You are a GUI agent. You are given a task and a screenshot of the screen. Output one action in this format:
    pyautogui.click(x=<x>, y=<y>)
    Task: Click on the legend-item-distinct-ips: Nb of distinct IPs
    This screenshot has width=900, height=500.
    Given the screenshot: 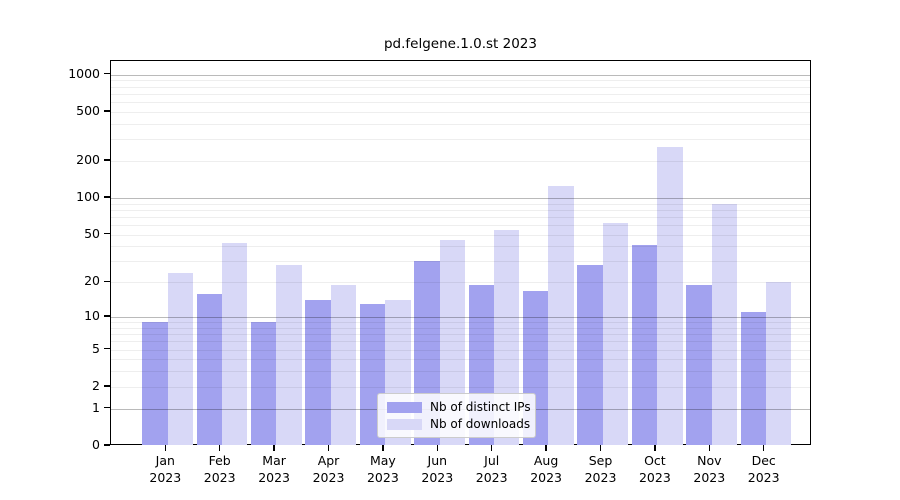 What is the action you would take?
    pyautogui.click(x=459, y=407)
    